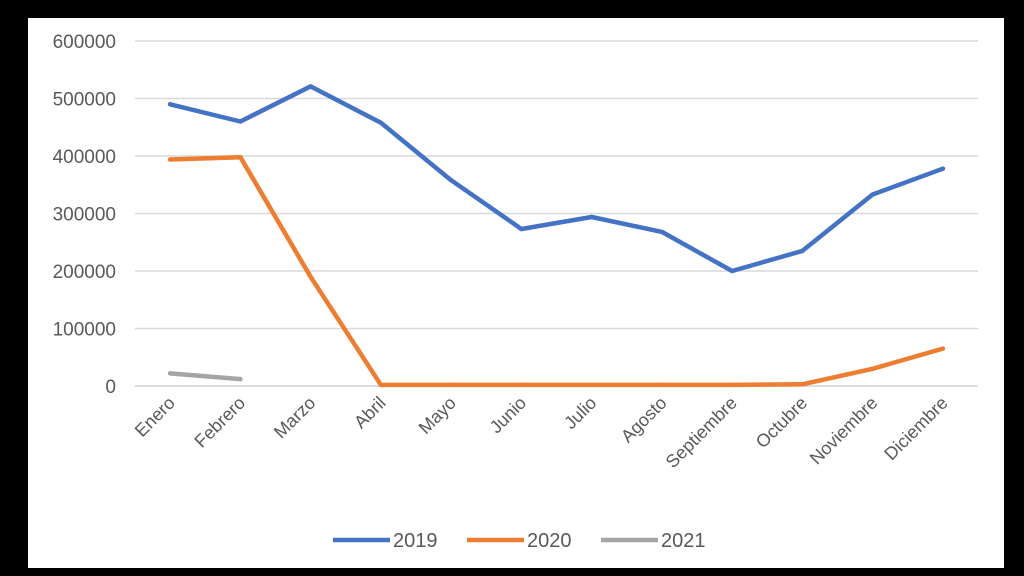 The width and height of the screenshot is (1024, 576). Describe the element at coordinates (415, 541) in the screenshot. I see `legend-label: 2019` at that location.